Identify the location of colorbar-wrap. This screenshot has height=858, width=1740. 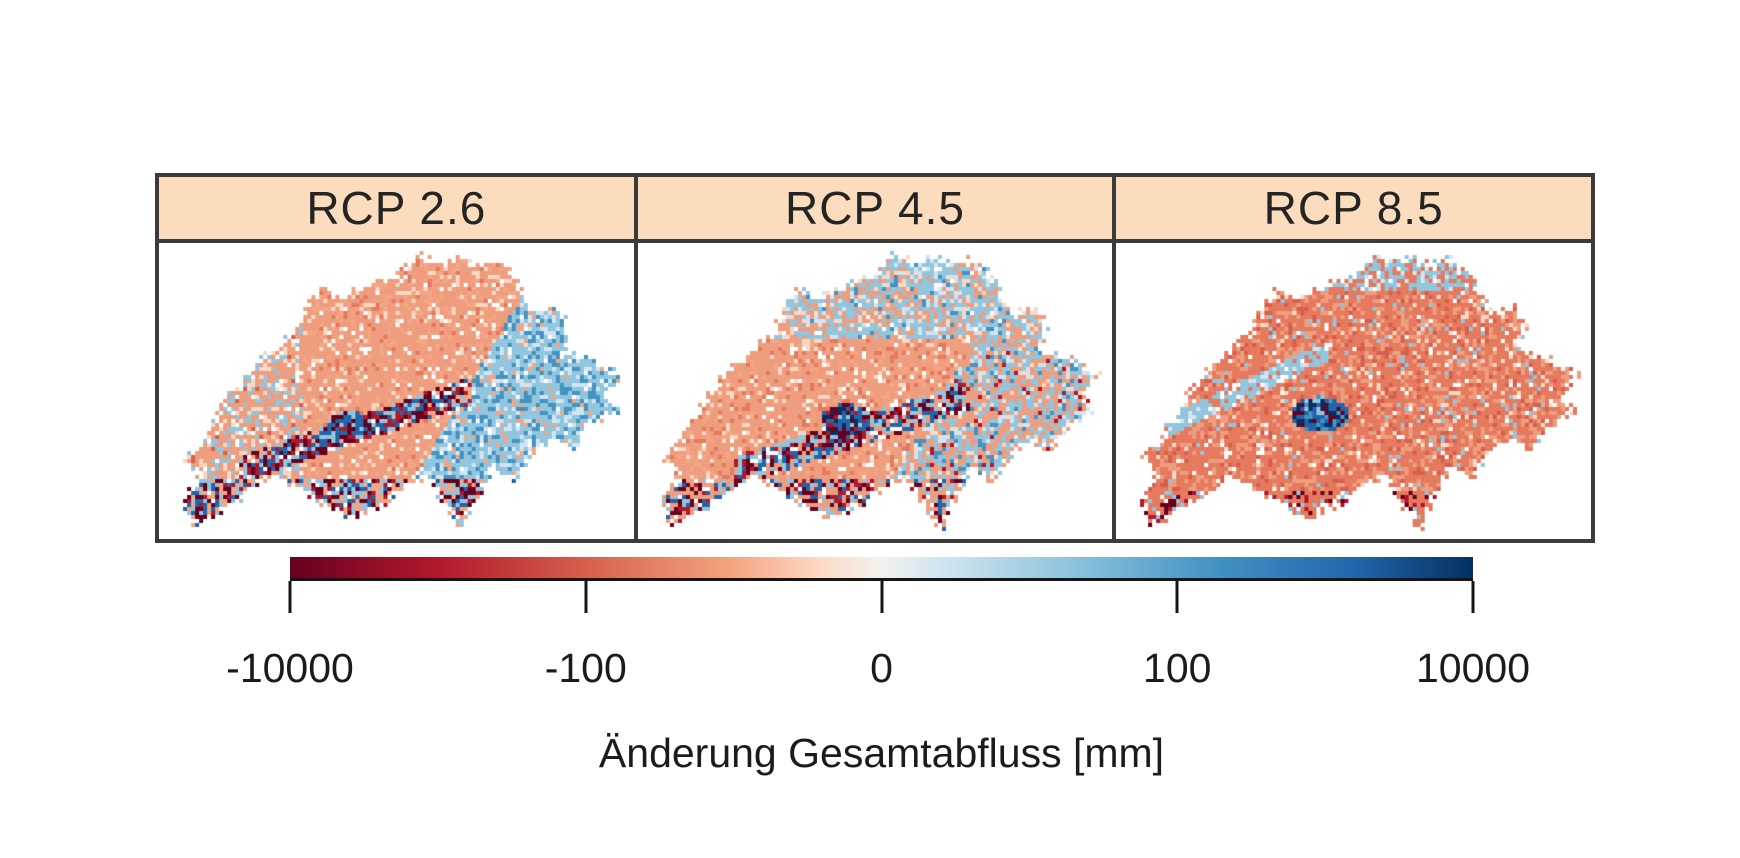
(881, 585).